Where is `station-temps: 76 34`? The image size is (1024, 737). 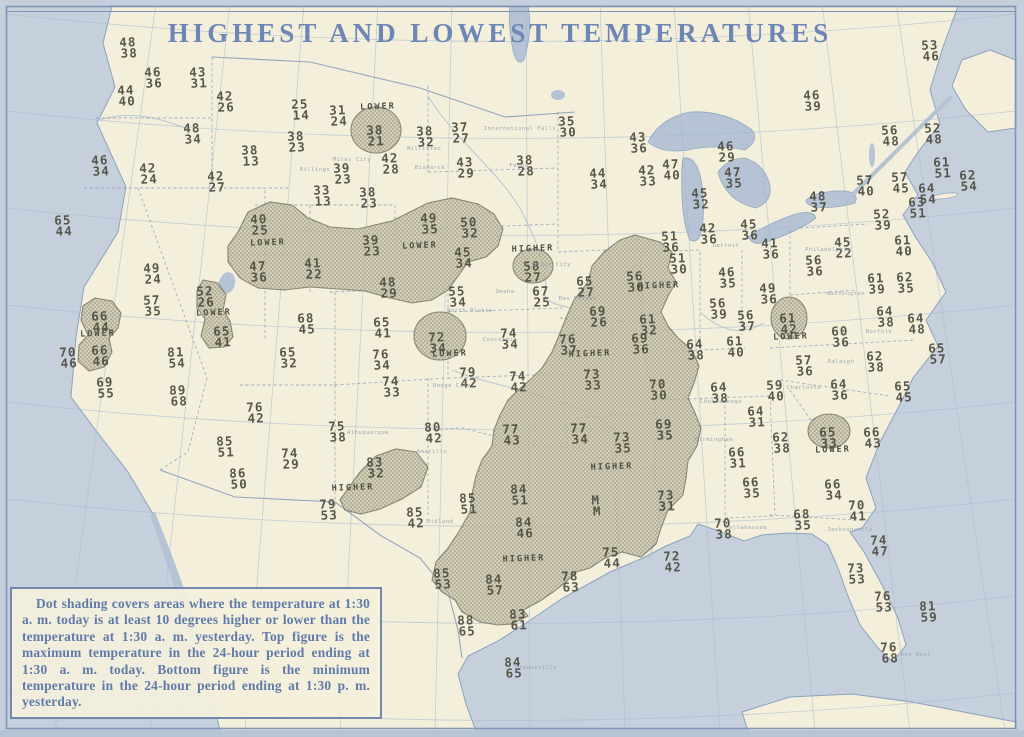 station-temps: 76 34 is located at coordinates (381, 359).